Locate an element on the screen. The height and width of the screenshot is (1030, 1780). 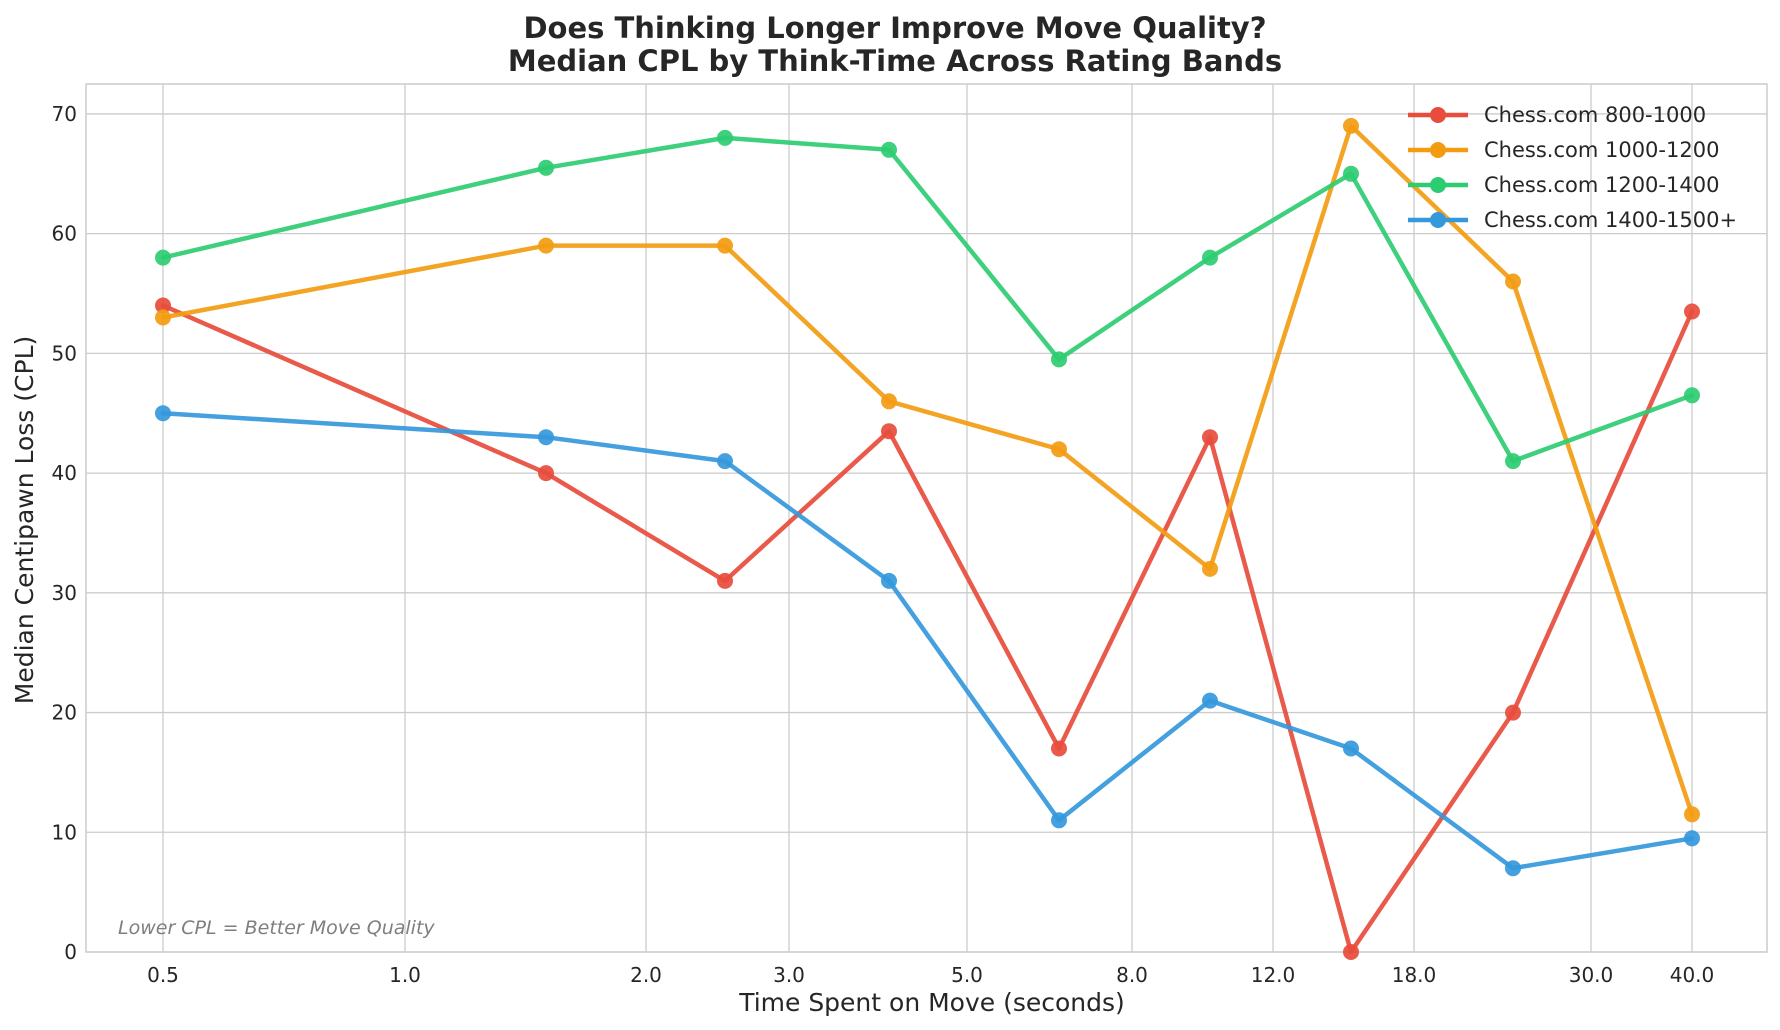
legend-entry: Chess.com 800-1000 is located at coordinates (1557, 115).